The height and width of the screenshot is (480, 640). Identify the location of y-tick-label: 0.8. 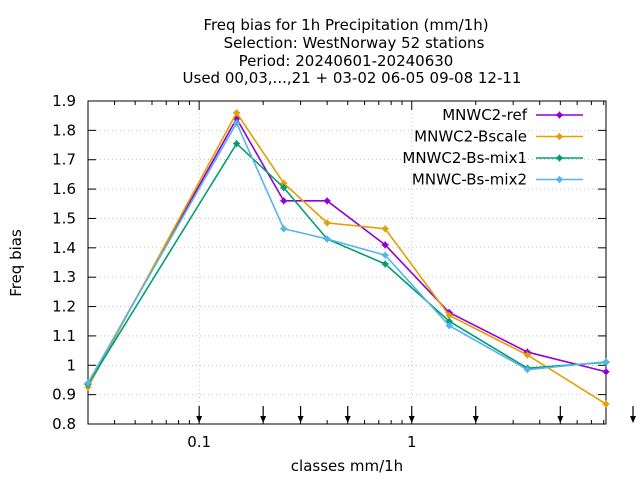
(64, 424).